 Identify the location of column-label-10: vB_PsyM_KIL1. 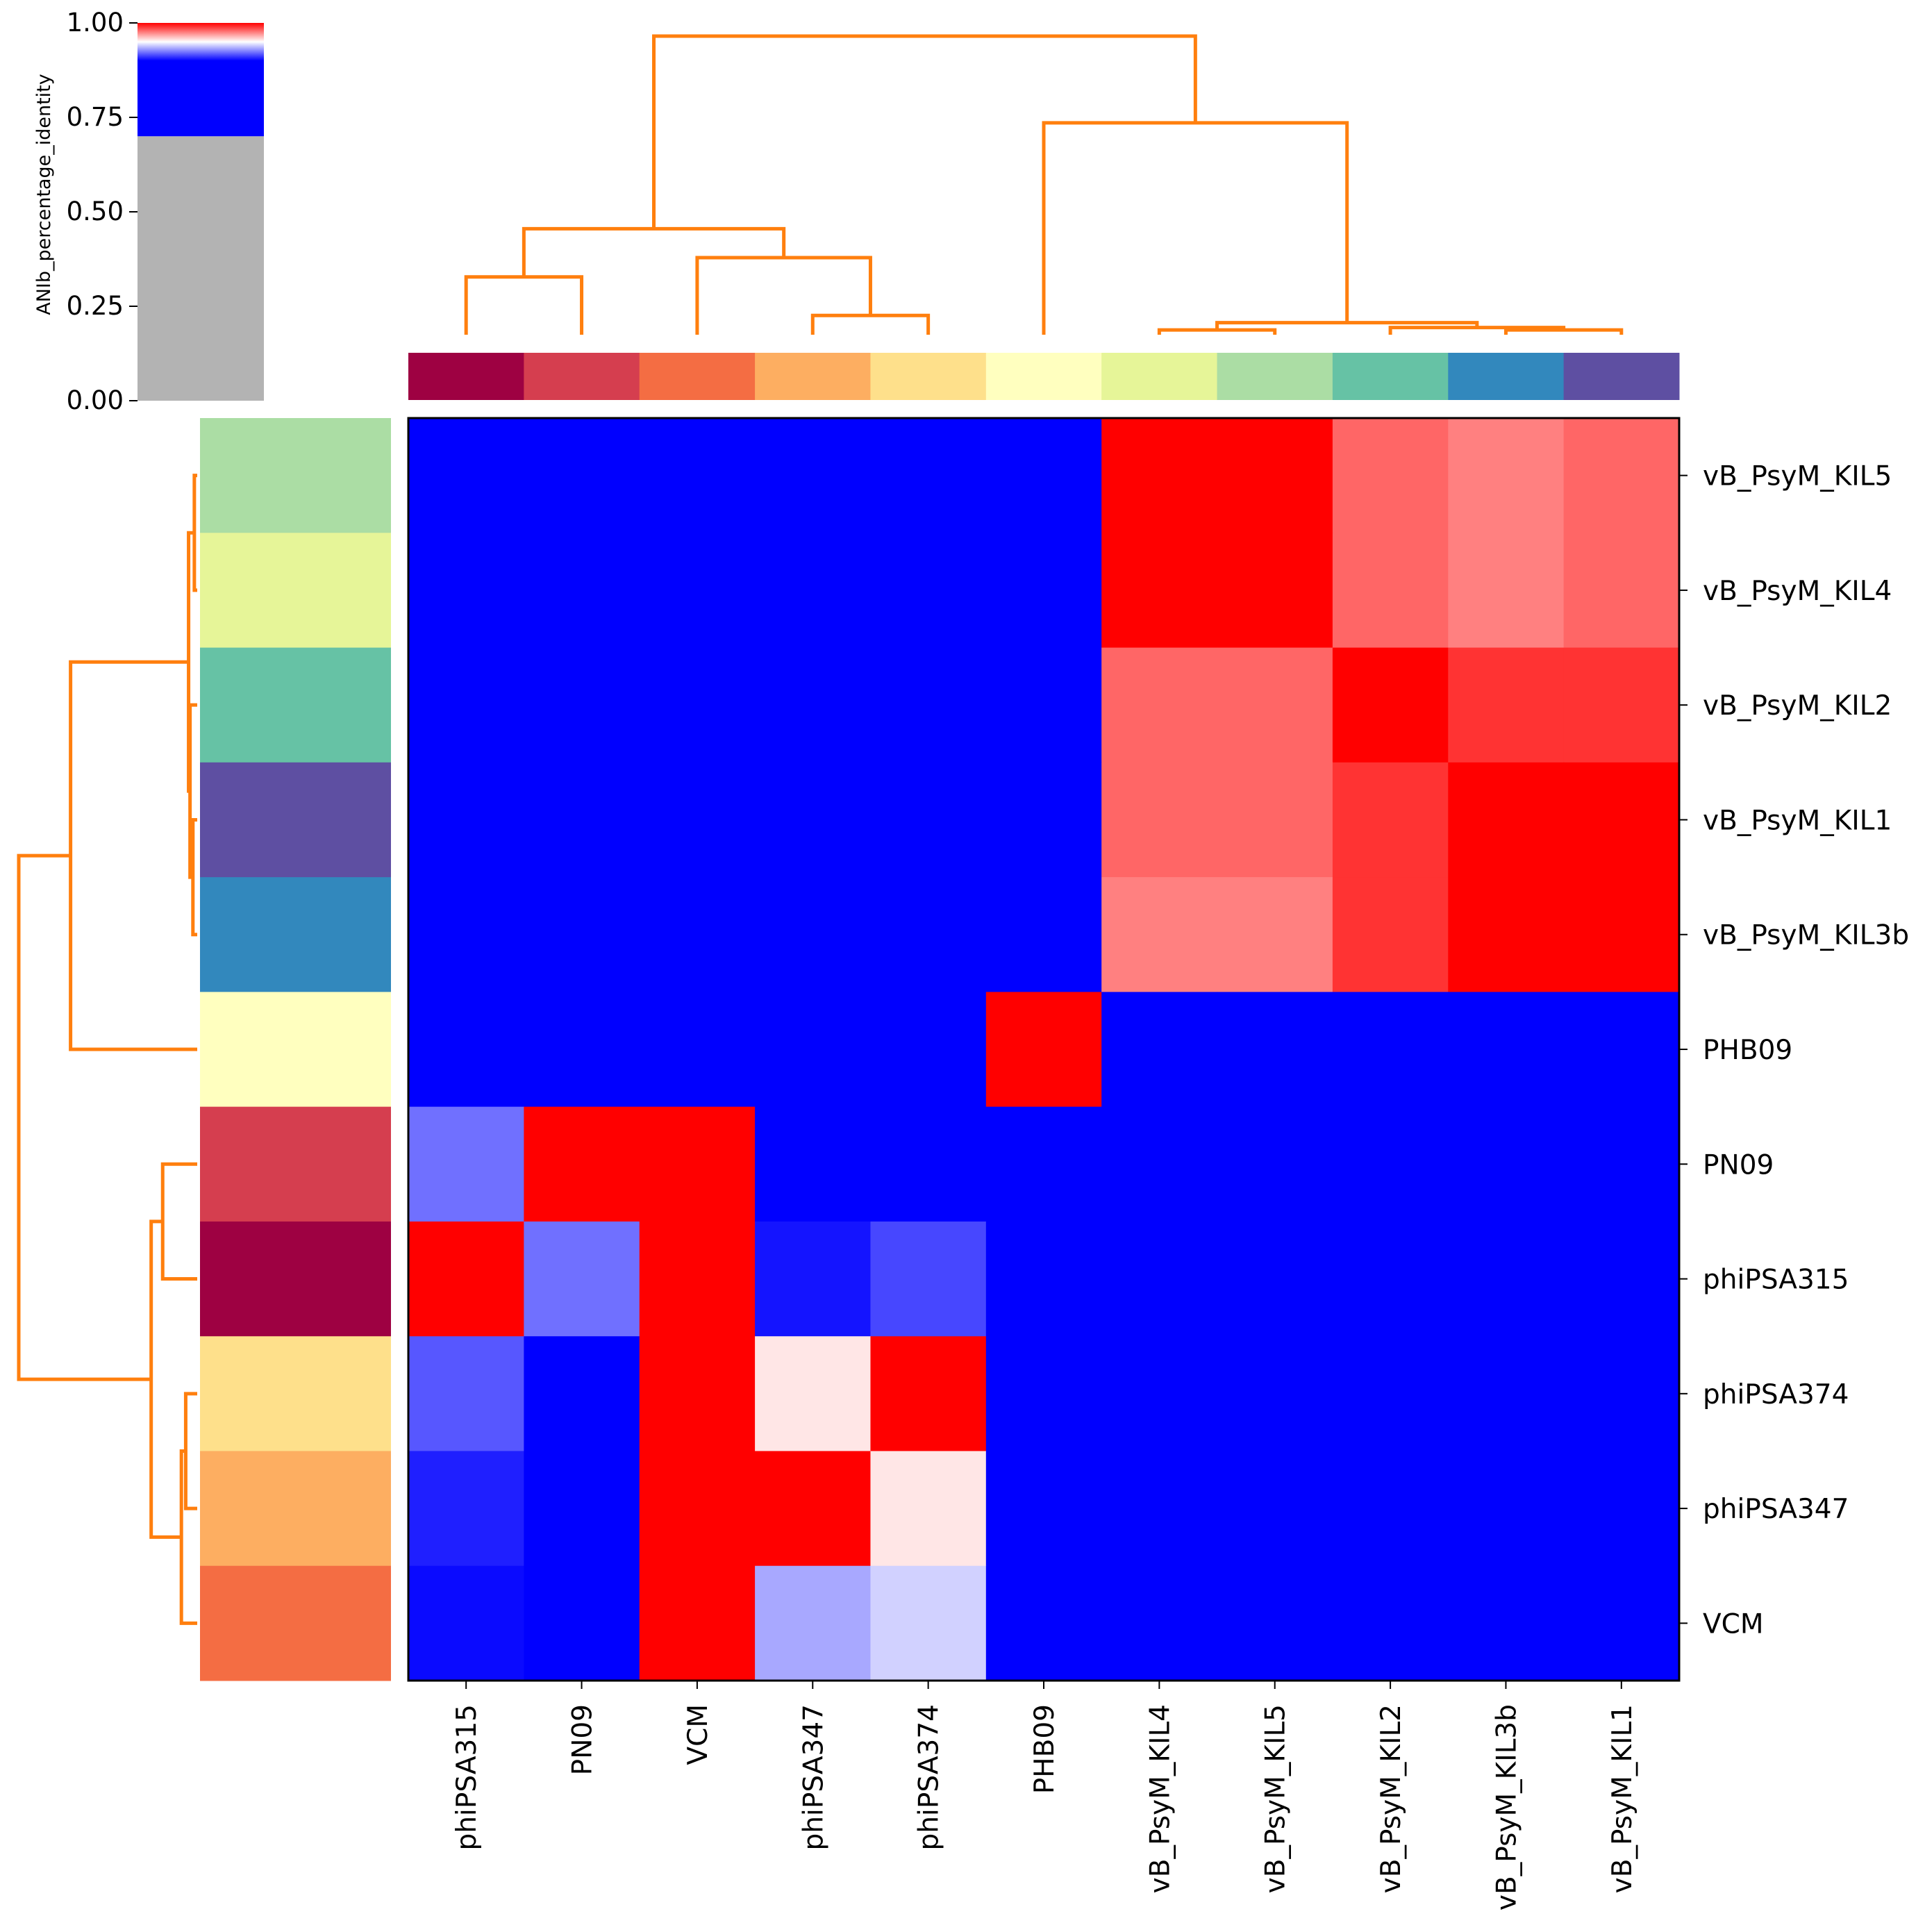
(1622, 1798).